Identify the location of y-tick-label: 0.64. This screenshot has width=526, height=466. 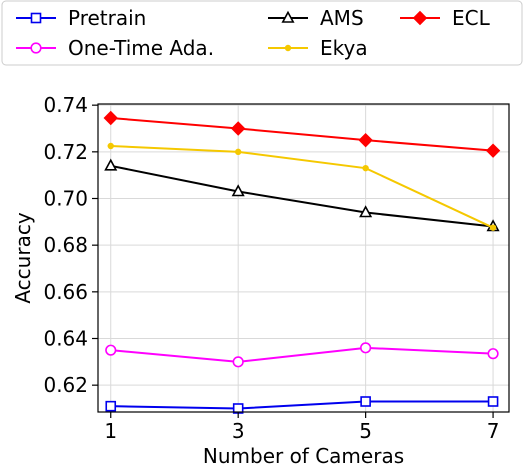
(65, 339).